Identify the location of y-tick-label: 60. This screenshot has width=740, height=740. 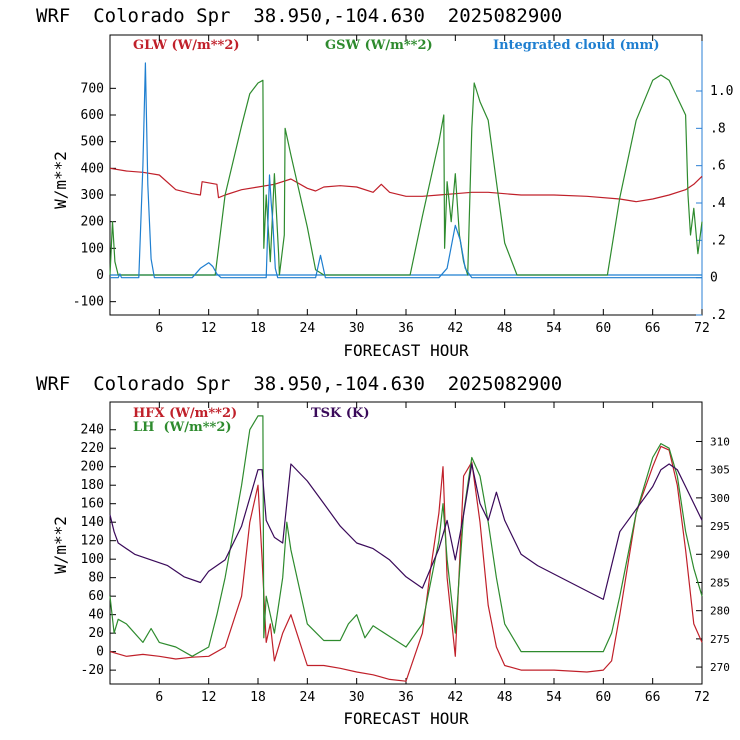
(96, 596).